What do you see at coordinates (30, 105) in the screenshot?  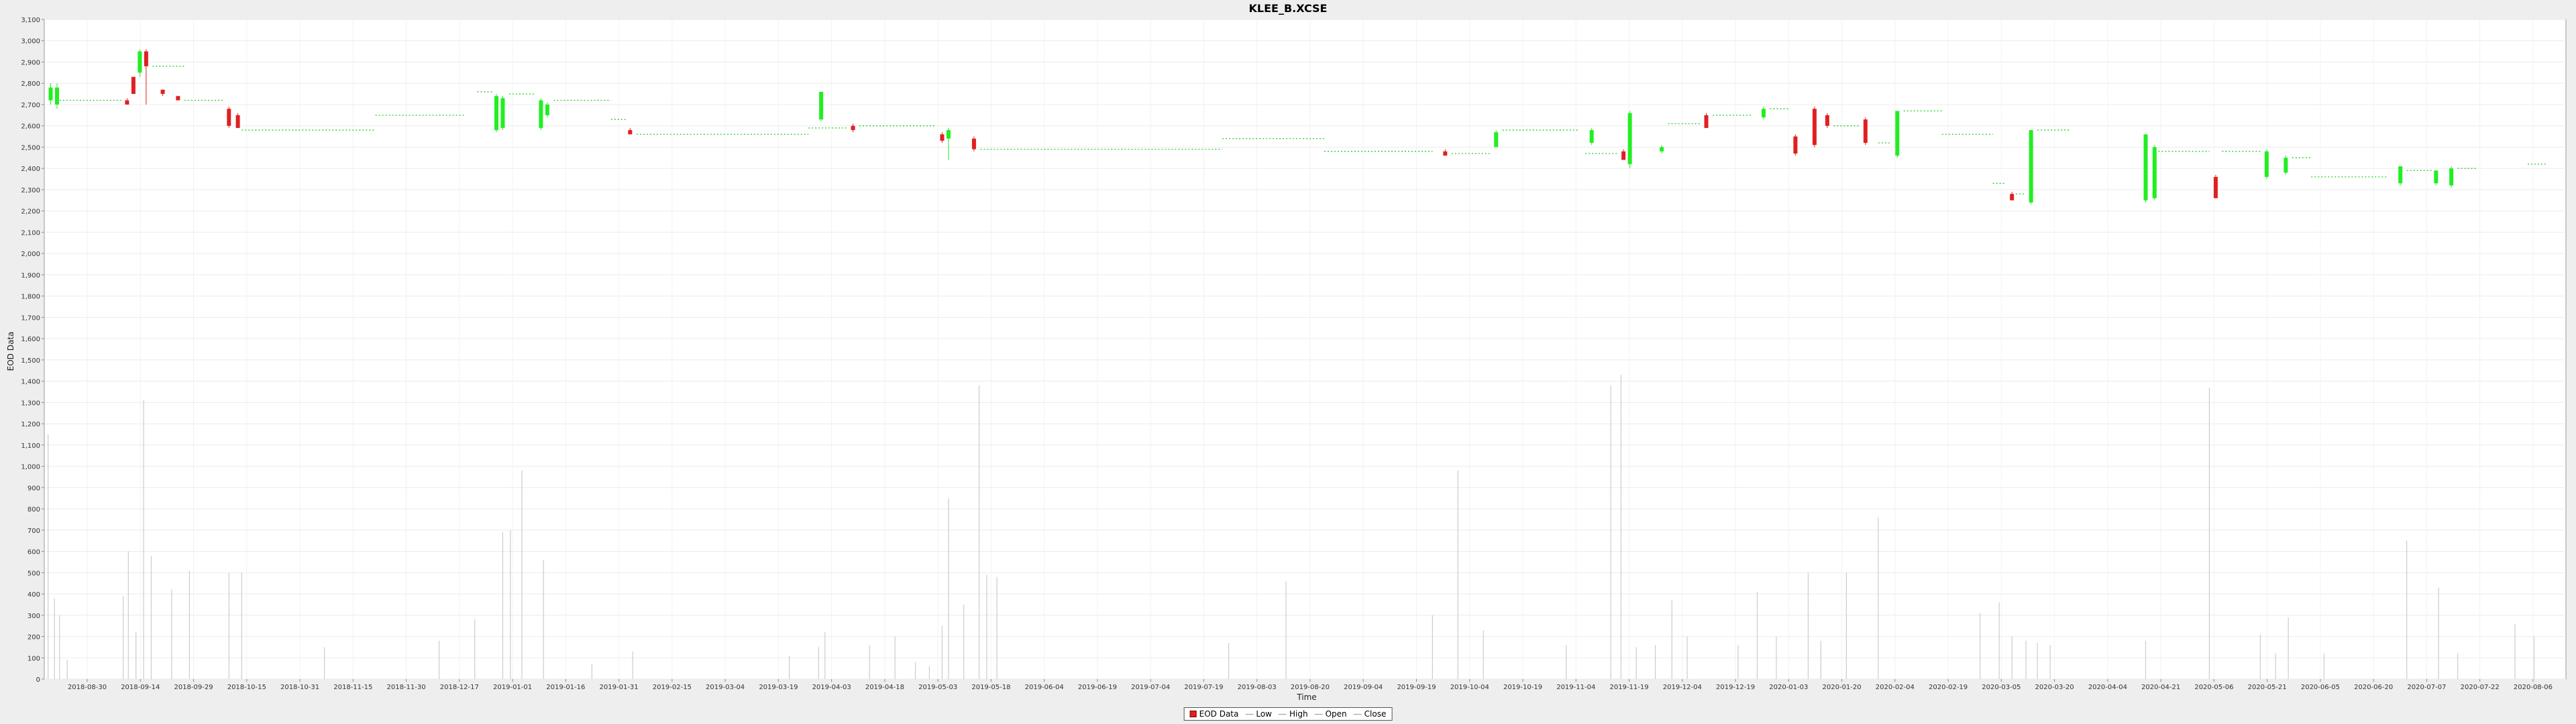 I see `y-tick-label: 2,700` at bounding box center [30, 105].